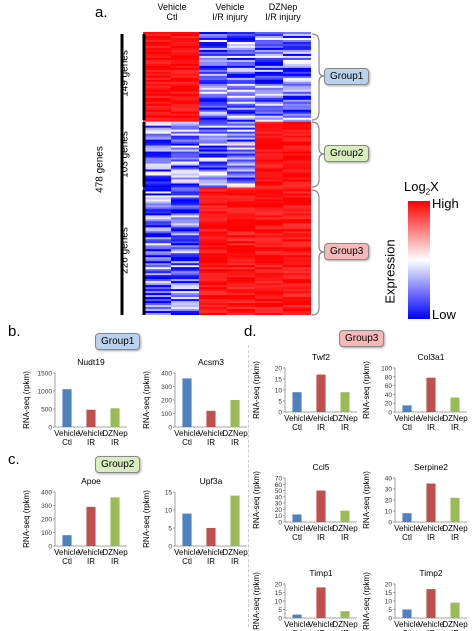  What do you see at coordinates (280, 610) in the screenshot?
I see `y-tick-label: 5` at bounding box center [280, 610].